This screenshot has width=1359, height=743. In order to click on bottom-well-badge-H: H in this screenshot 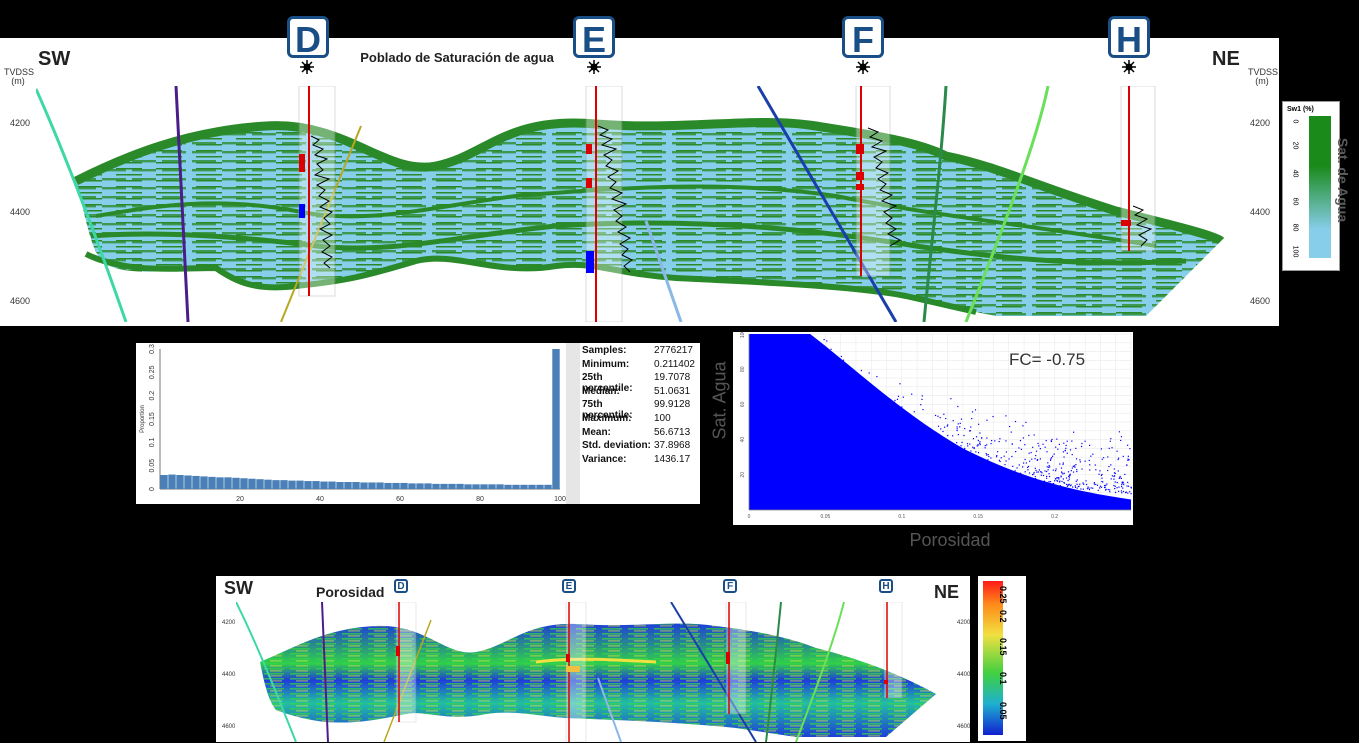, I will do `click(886, 586)`.